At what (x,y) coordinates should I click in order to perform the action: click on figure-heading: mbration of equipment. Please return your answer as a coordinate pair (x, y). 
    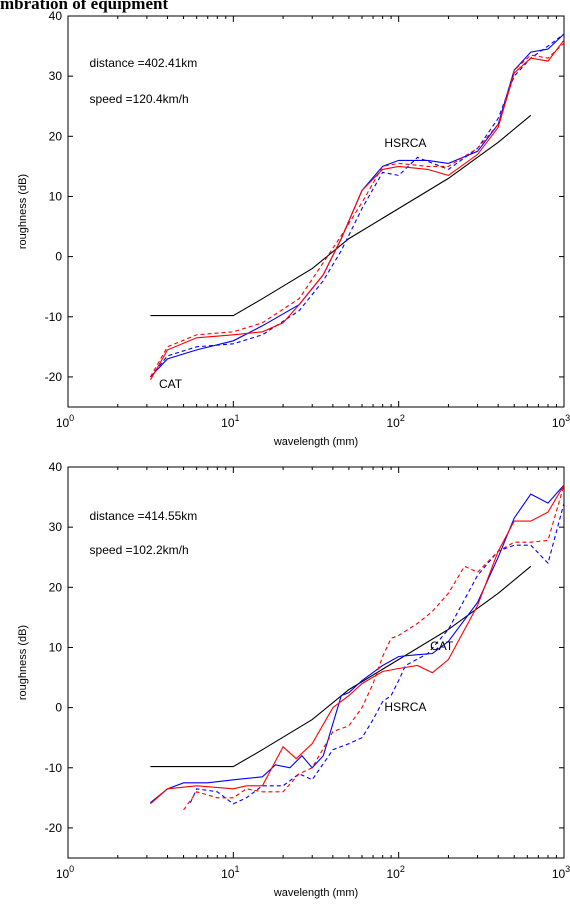
    Looking at the image, I should click on (84, 6).